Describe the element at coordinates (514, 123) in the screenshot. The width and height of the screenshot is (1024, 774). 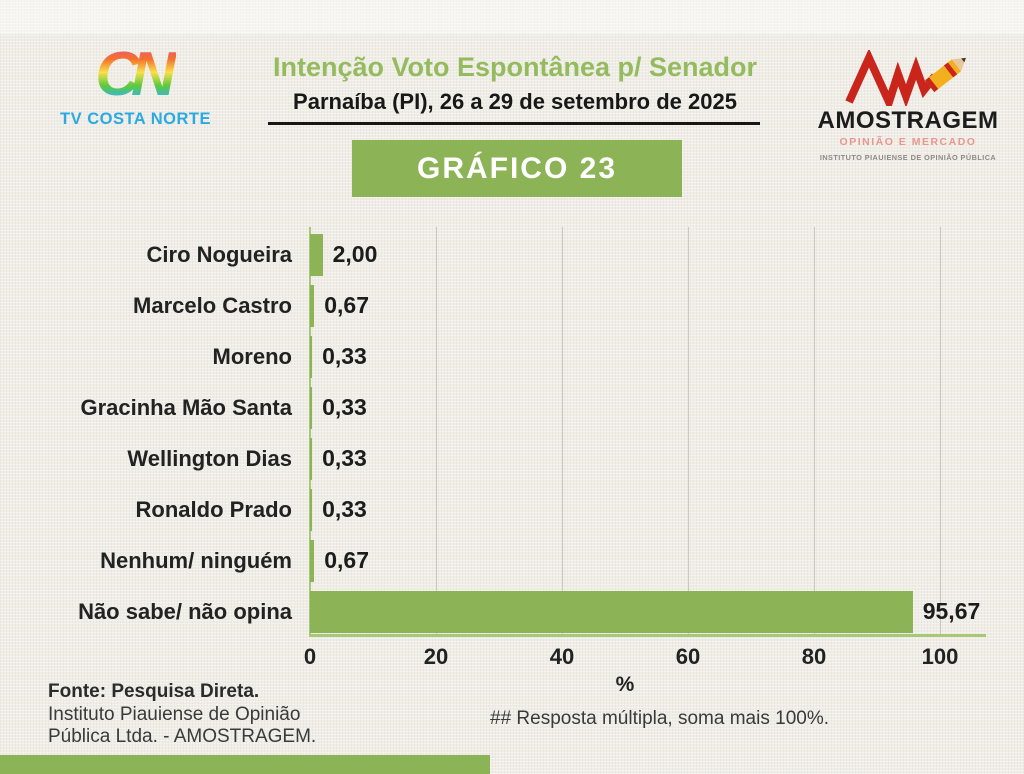
I see `title-underline` at that location.